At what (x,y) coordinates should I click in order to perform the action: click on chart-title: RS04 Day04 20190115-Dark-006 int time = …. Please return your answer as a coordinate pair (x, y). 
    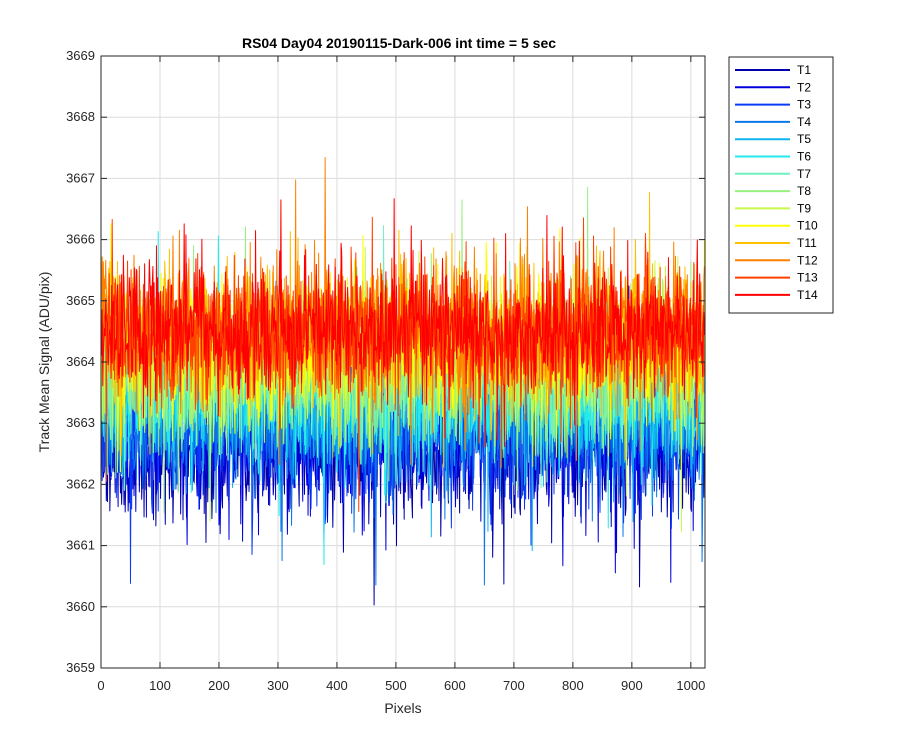
    Looking at the image, I should click on (399, 43).